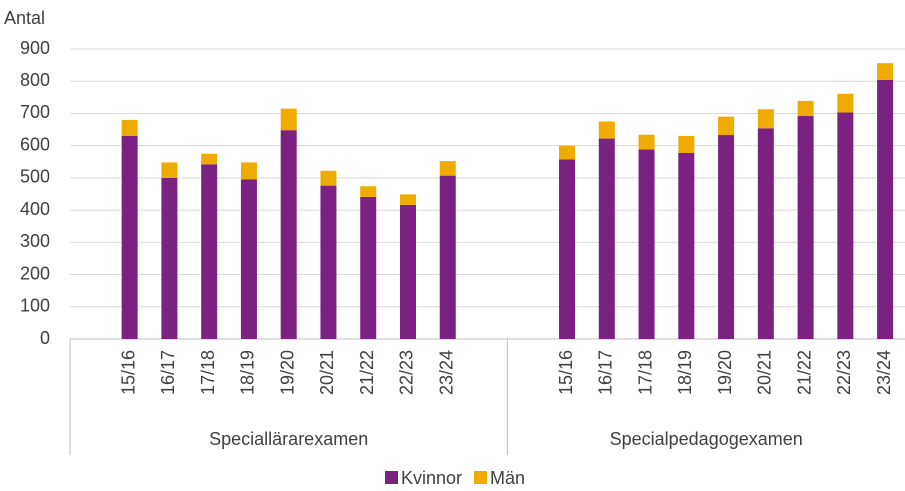 The width and height of the screenshot is (905, 491). Describe the element at coordinates (706, 439) in the screenshot. I see `group-label: Specialpedagogexamen` at that location.